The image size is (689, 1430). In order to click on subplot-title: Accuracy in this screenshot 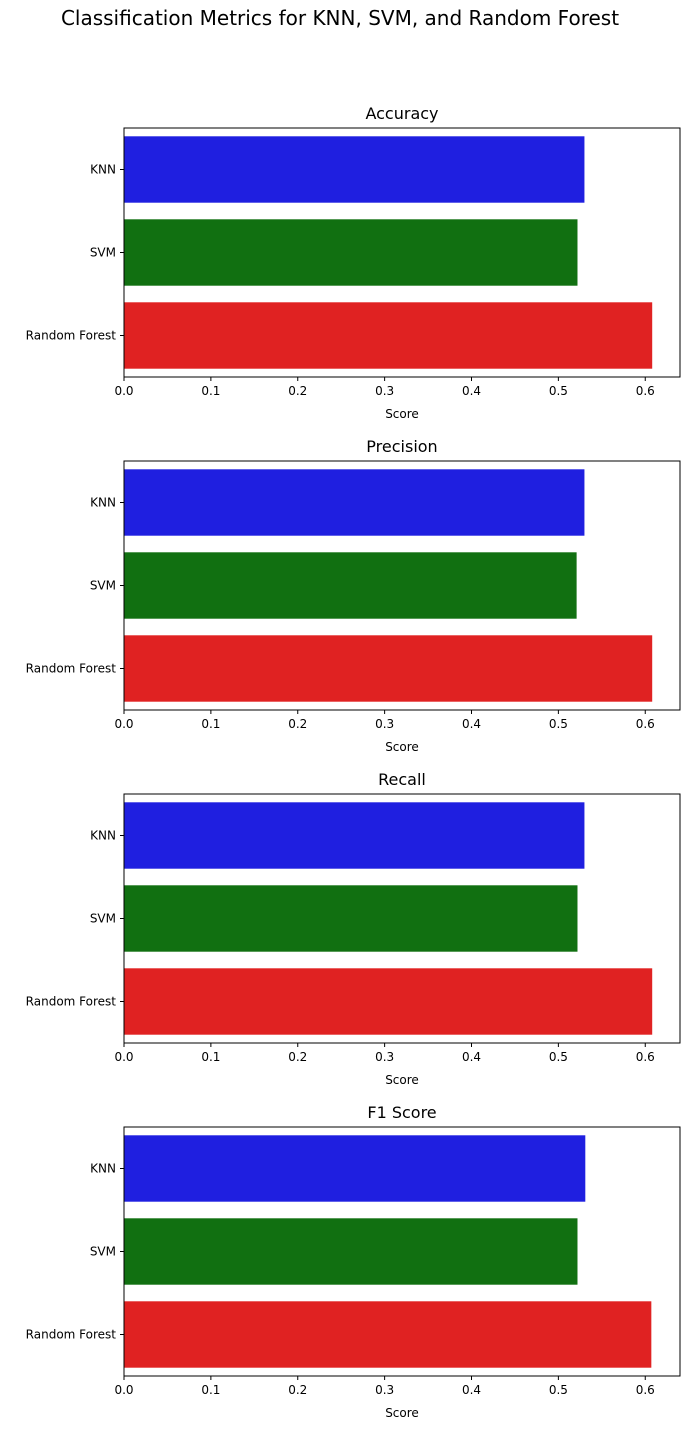, I will do `click(401, 113)`.